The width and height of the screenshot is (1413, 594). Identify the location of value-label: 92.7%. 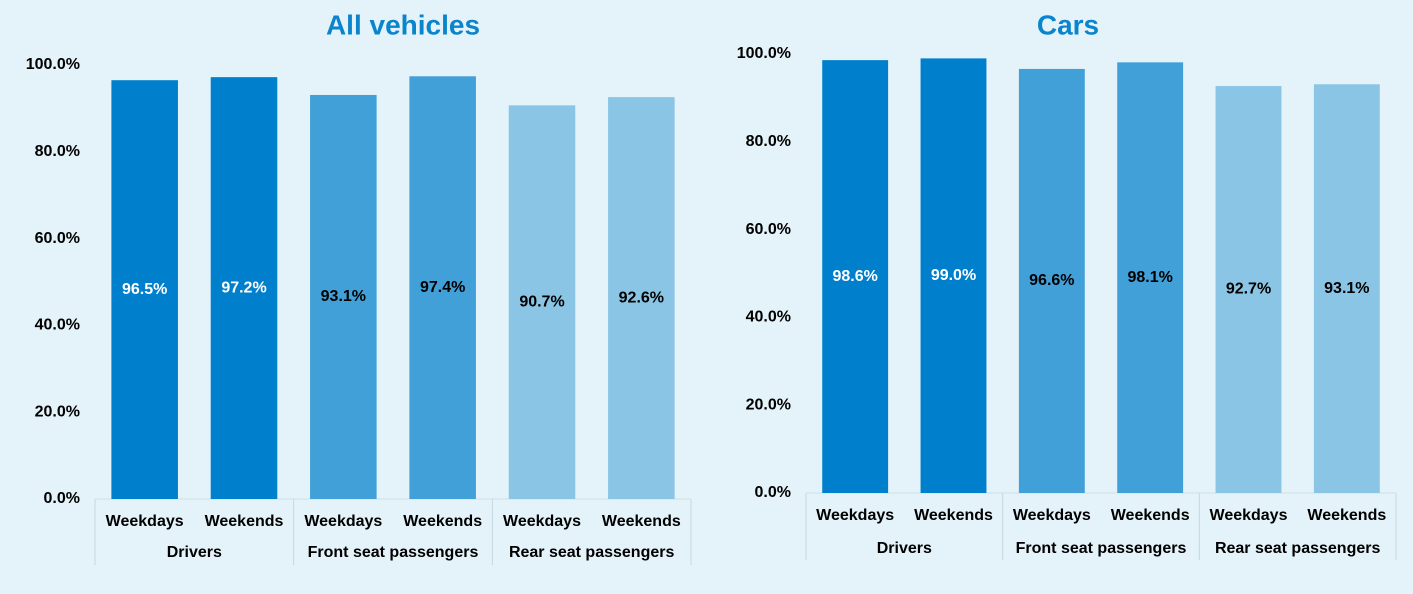
(1248, 289).